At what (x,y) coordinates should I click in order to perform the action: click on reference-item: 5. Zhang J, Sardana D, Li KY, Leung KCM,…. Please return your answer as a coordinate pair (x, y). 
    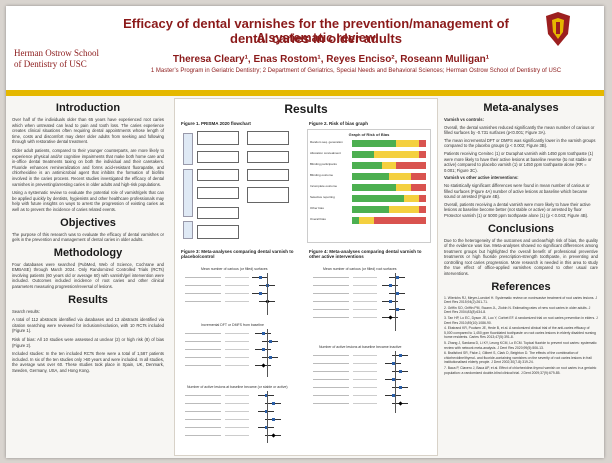
    Looking at the image, I should click on (520, 345).